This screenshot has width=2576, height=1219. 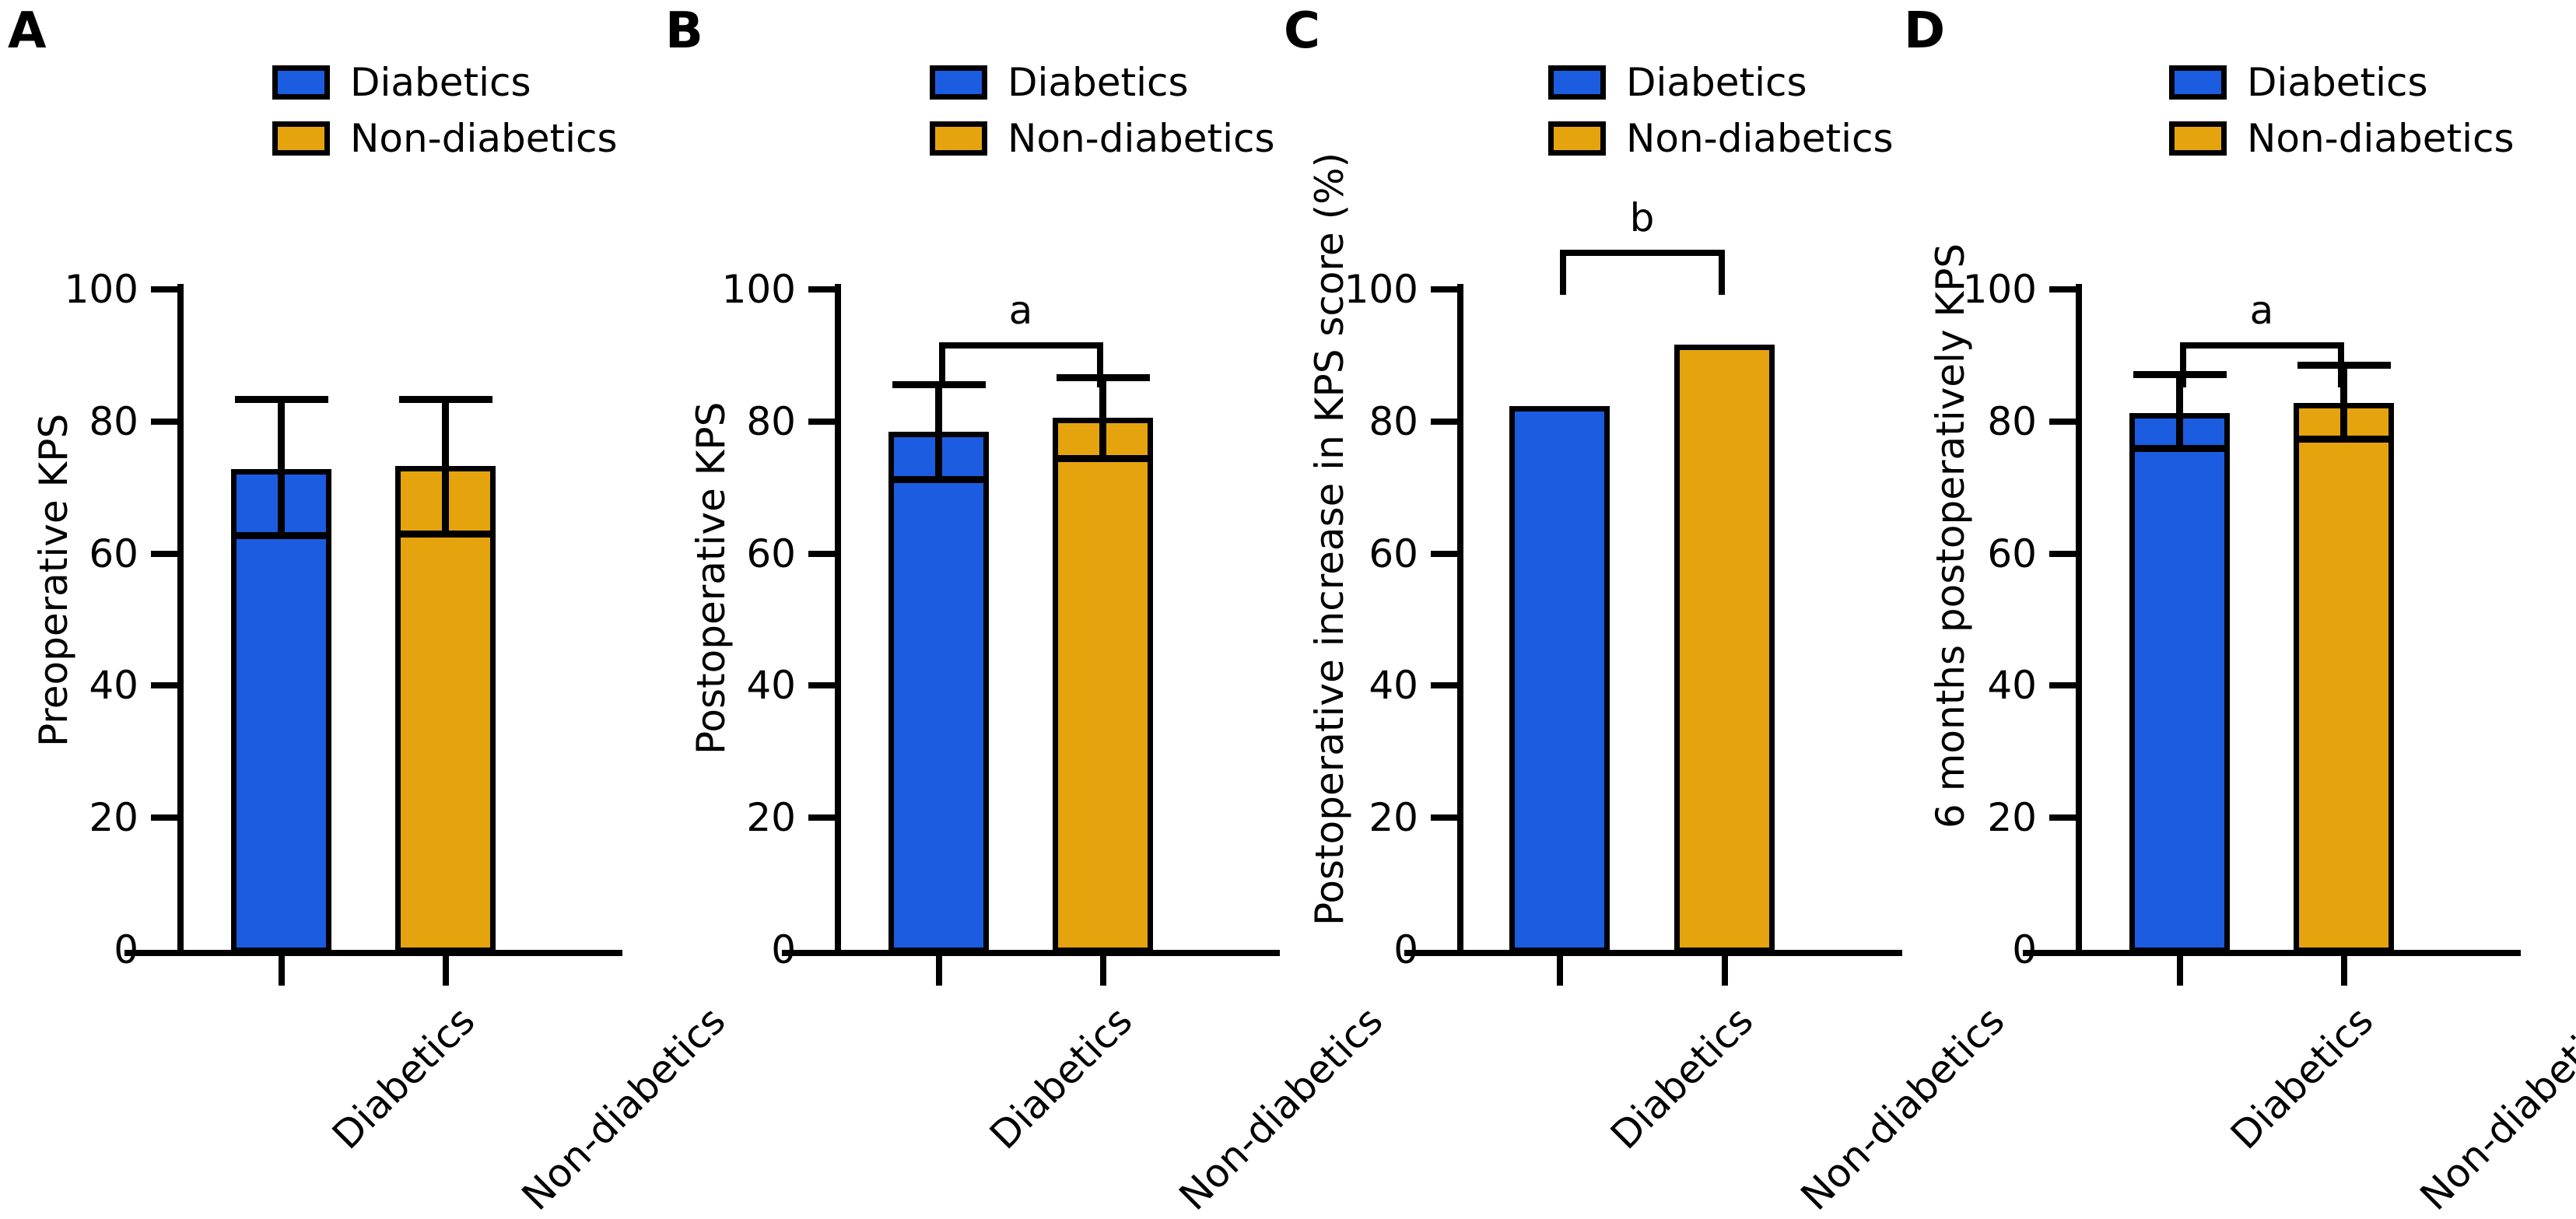 I want to click on y-axis-line-c, so click(x=1460, y=620).